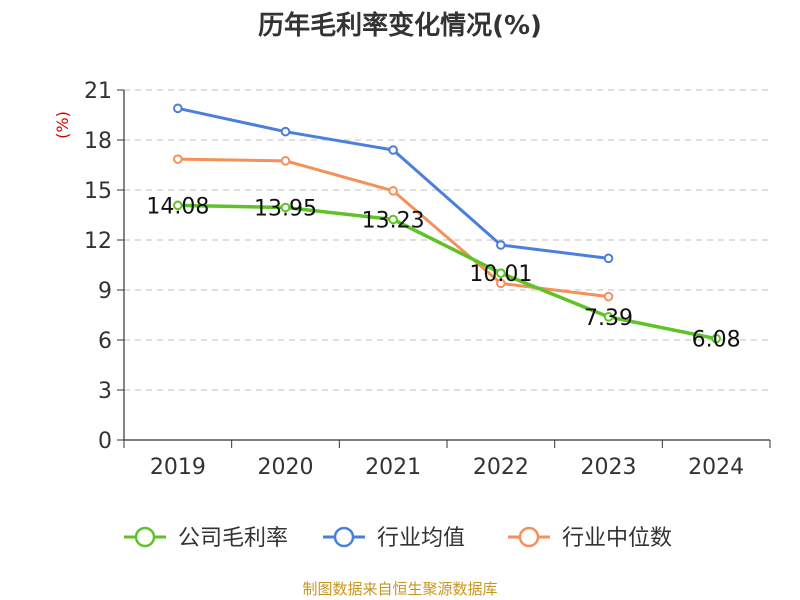 The height and width of the screenshot is (600, 800). What do you see at coordinates (617, 538) in the screenshot?
I see `legend-label: 行业中位数` at bounding box center [617, 538].